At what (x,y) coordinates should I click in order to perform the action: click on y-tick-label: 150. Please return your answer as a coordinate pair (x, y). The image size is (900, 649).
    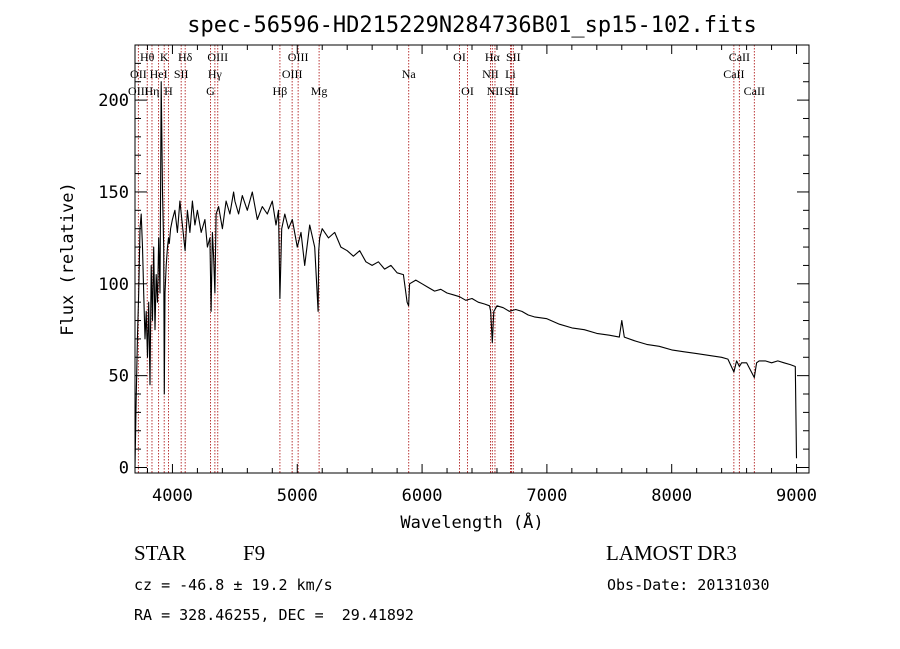
    Looking at the image, I should click on (113, 193).